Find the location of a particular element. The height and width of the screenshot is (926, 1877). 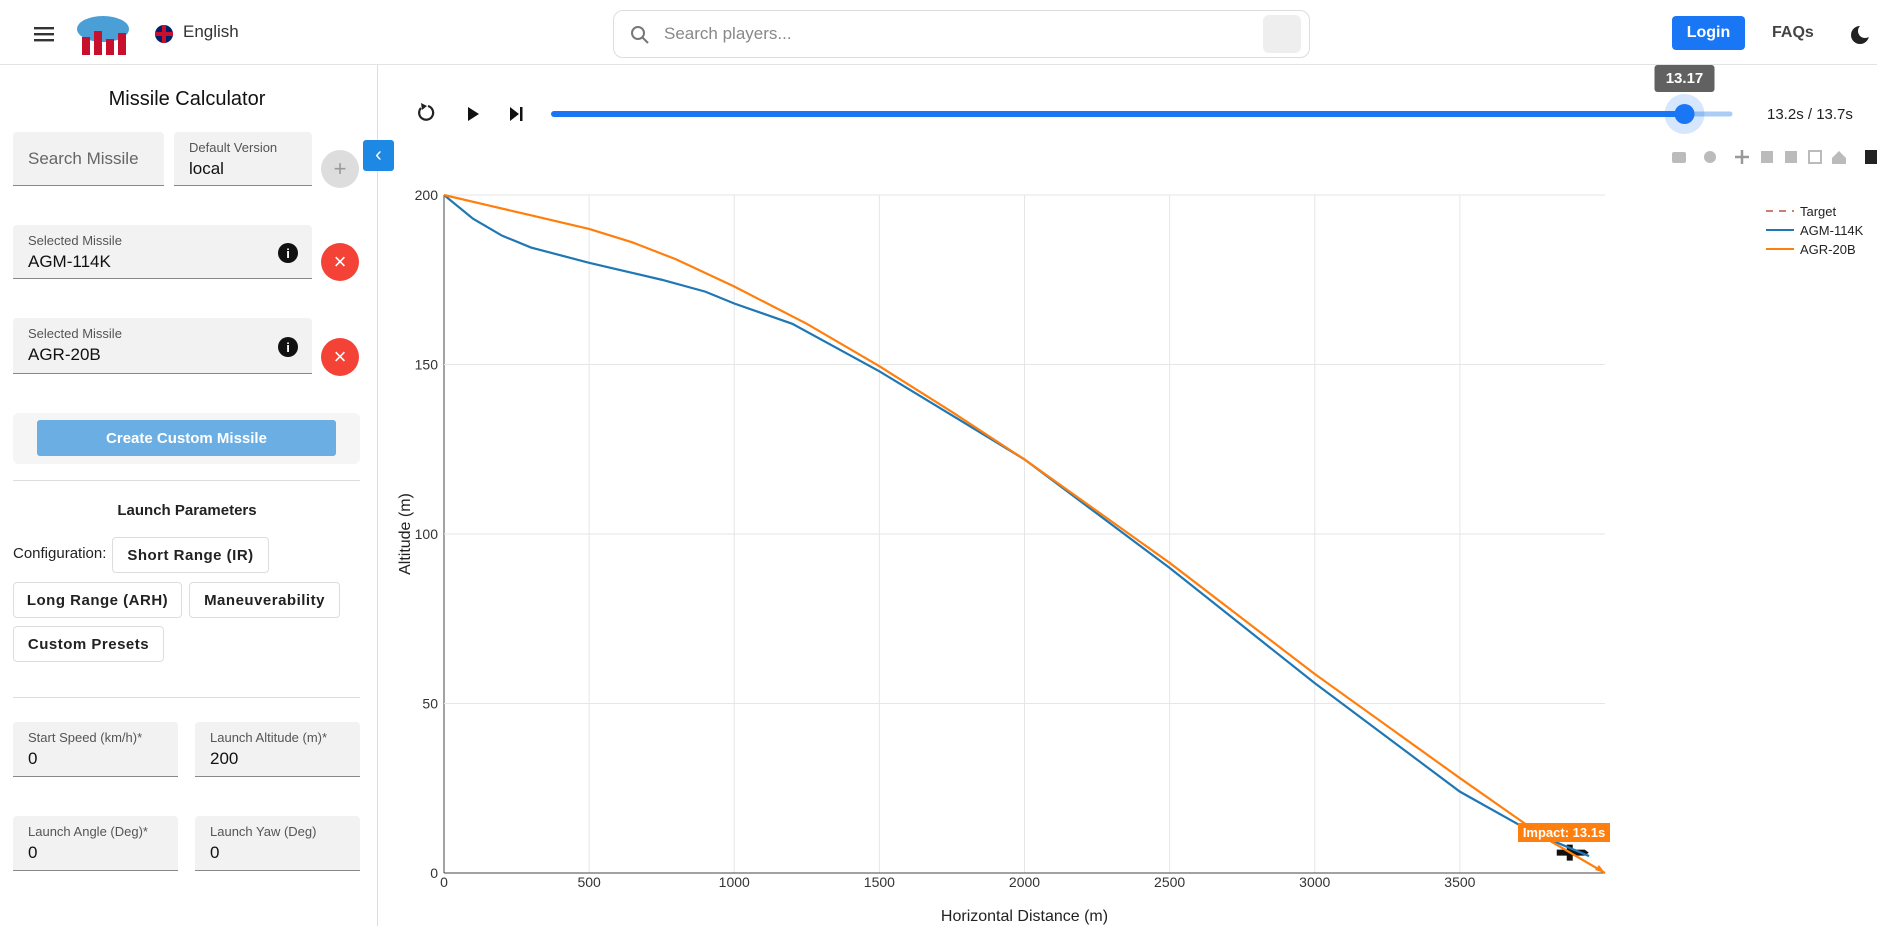

param-label: Launch Altitude (m)* is located at coordinates (269, 737).